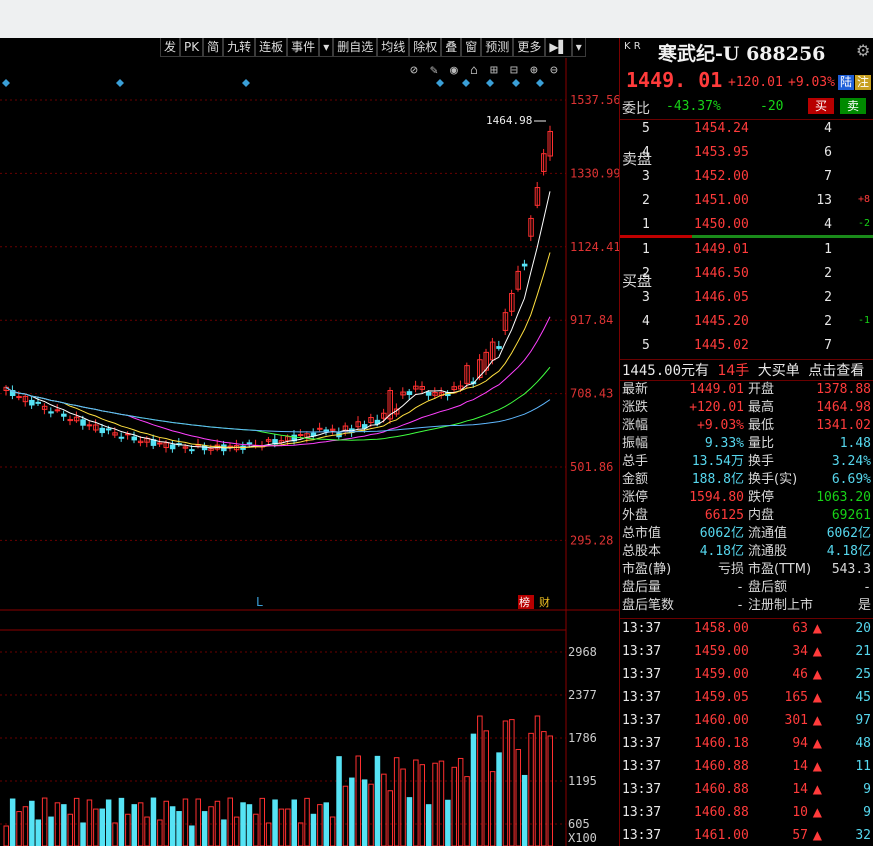  I want to click on toolbar-item-1: PK, so click(192, 47).